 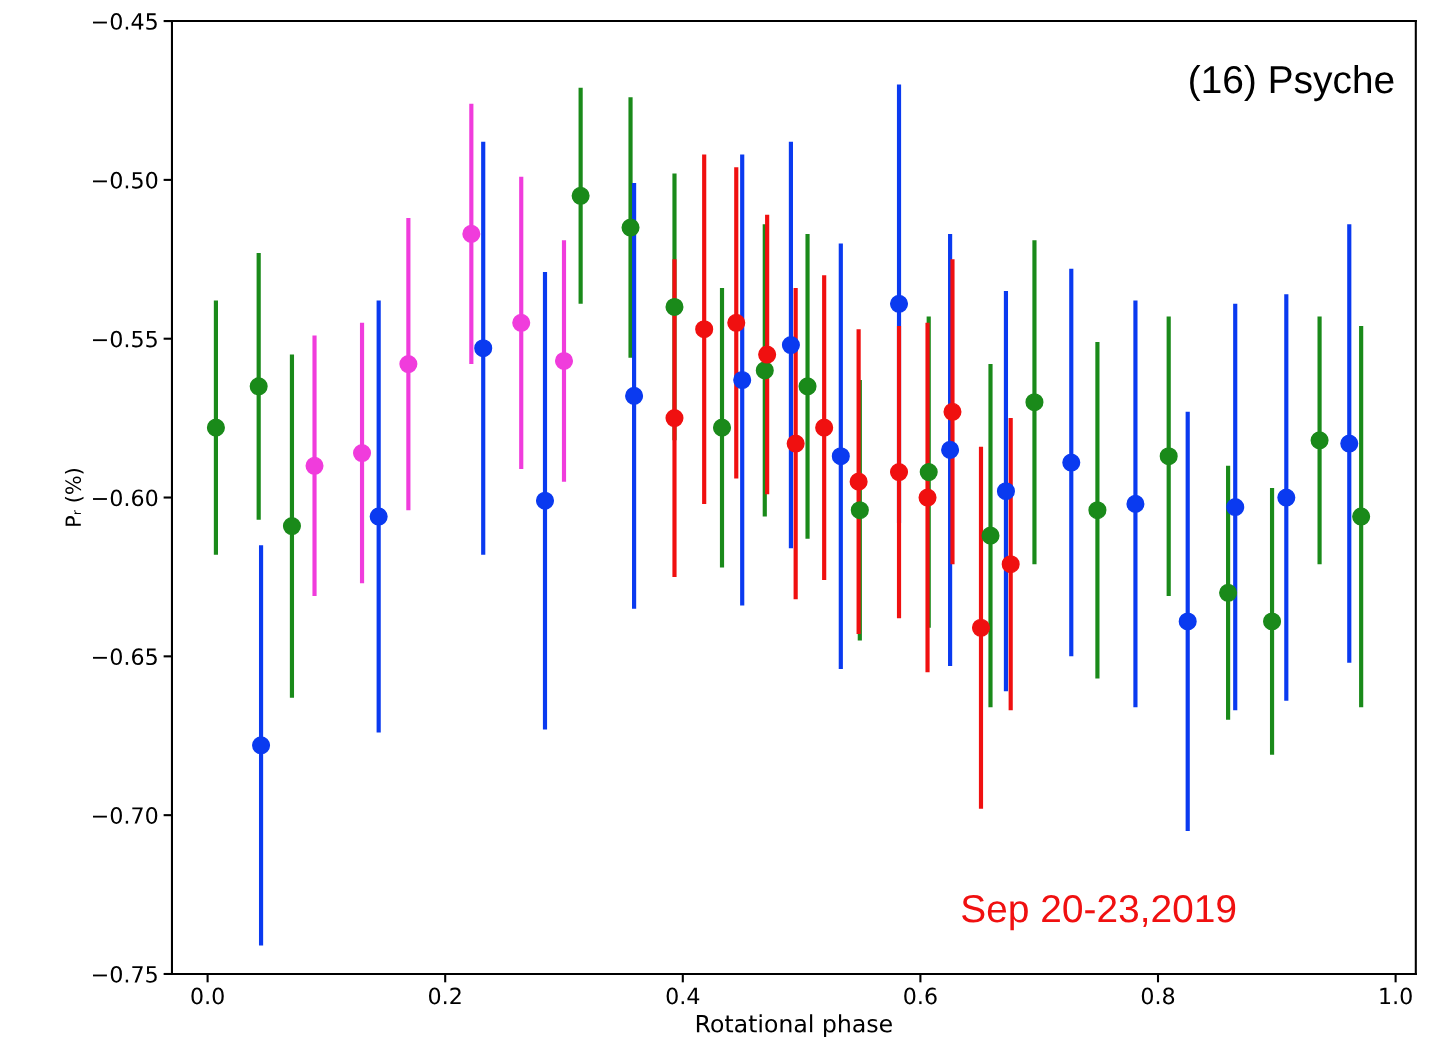 I want to click on x-tick-label: 0.6, so click(x=920, y=996).